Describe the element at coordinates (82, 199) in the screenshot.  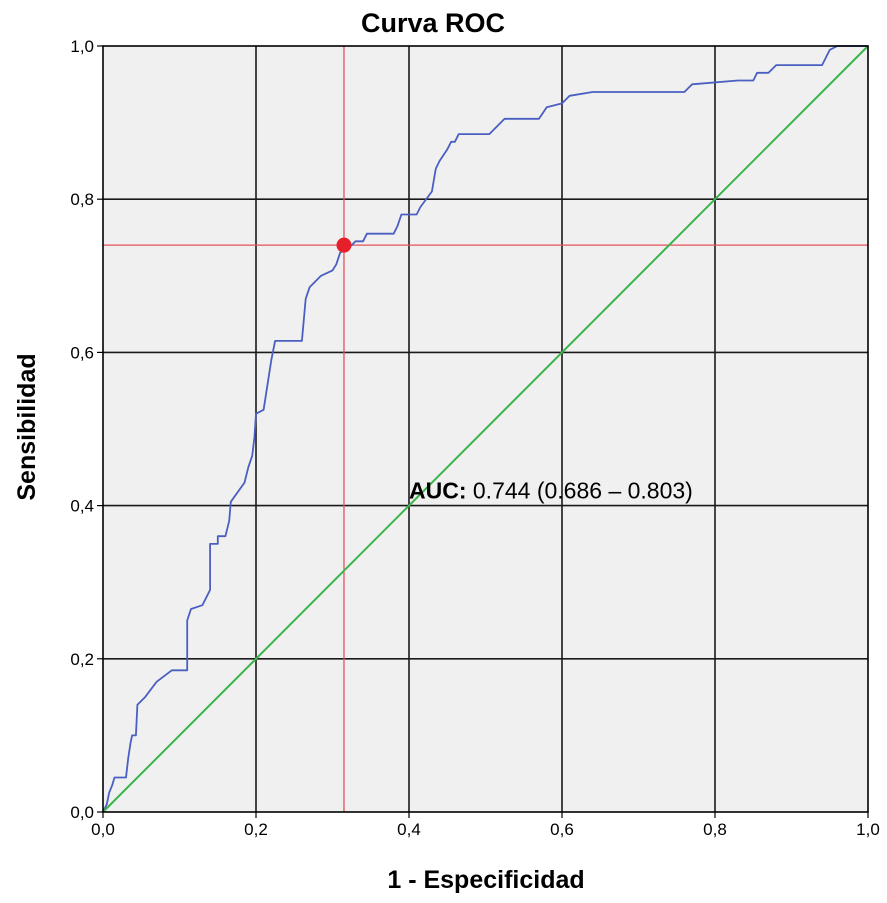
I see `y-tick-label: 0,8` at that location.